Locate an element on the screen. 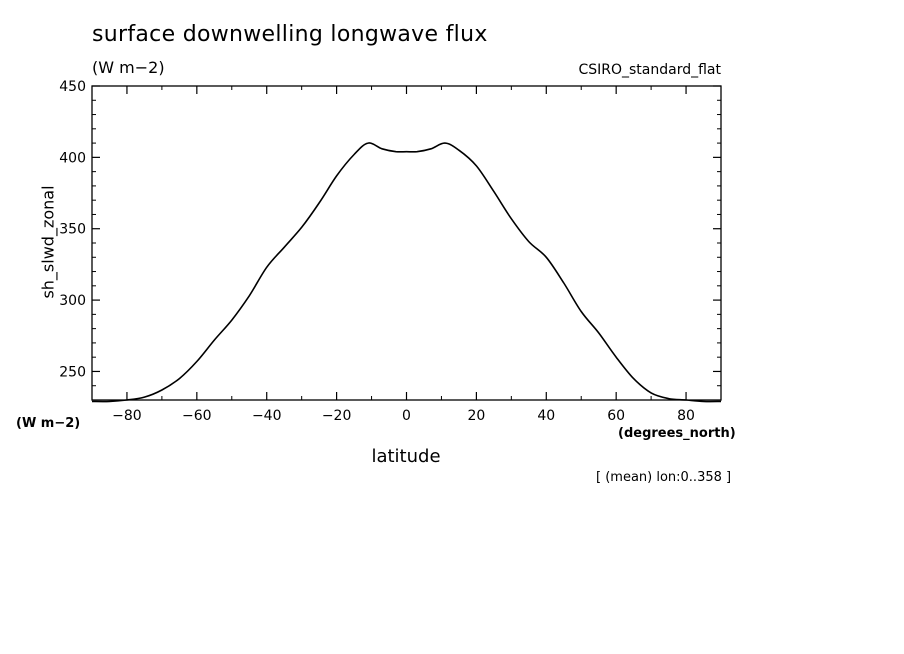  y-tick-label: 300 is located at coordinates (72, 301).